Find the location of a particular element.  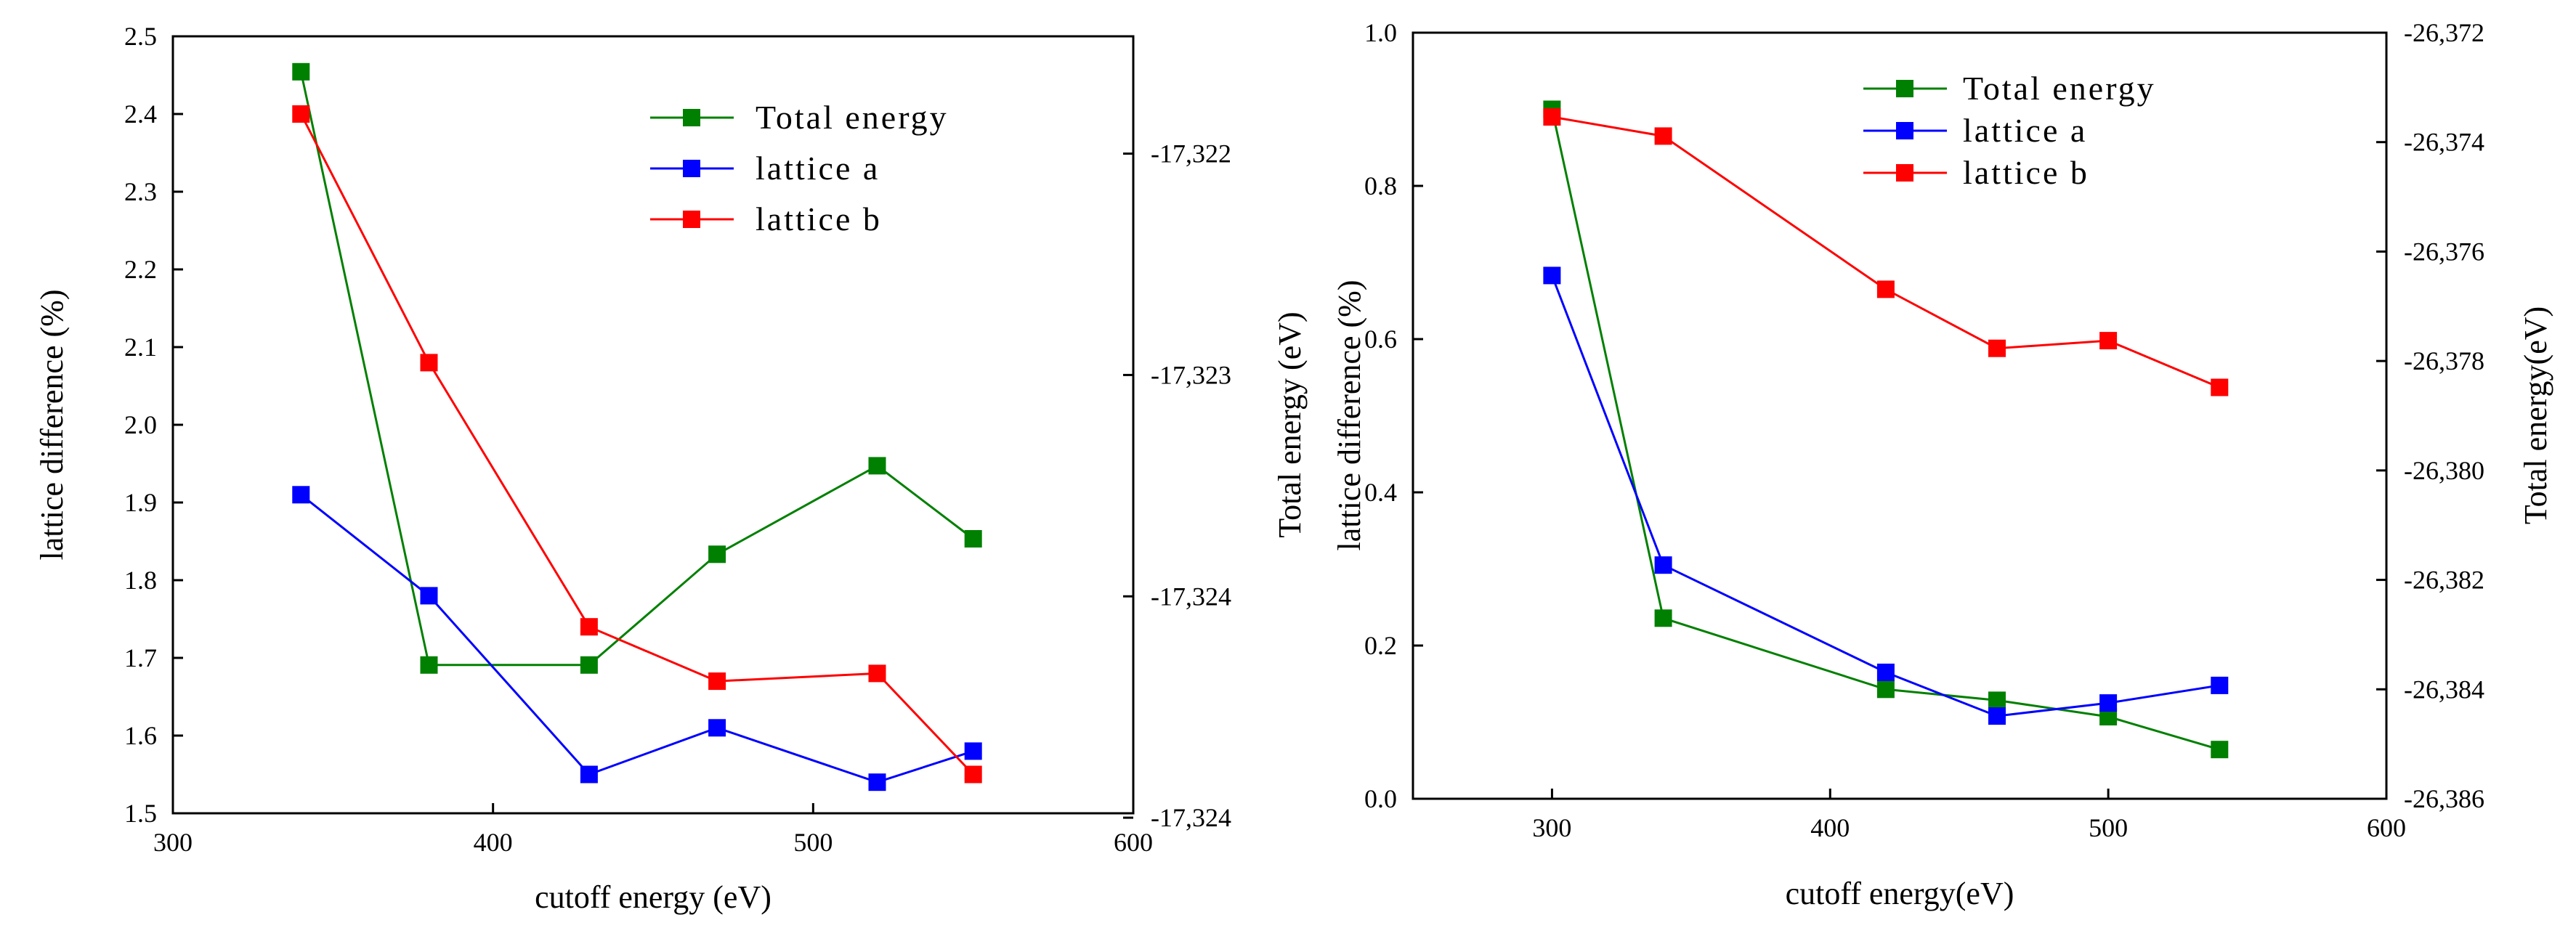

y-tick-label: 0.6 is located at coordinates (1380, 339).